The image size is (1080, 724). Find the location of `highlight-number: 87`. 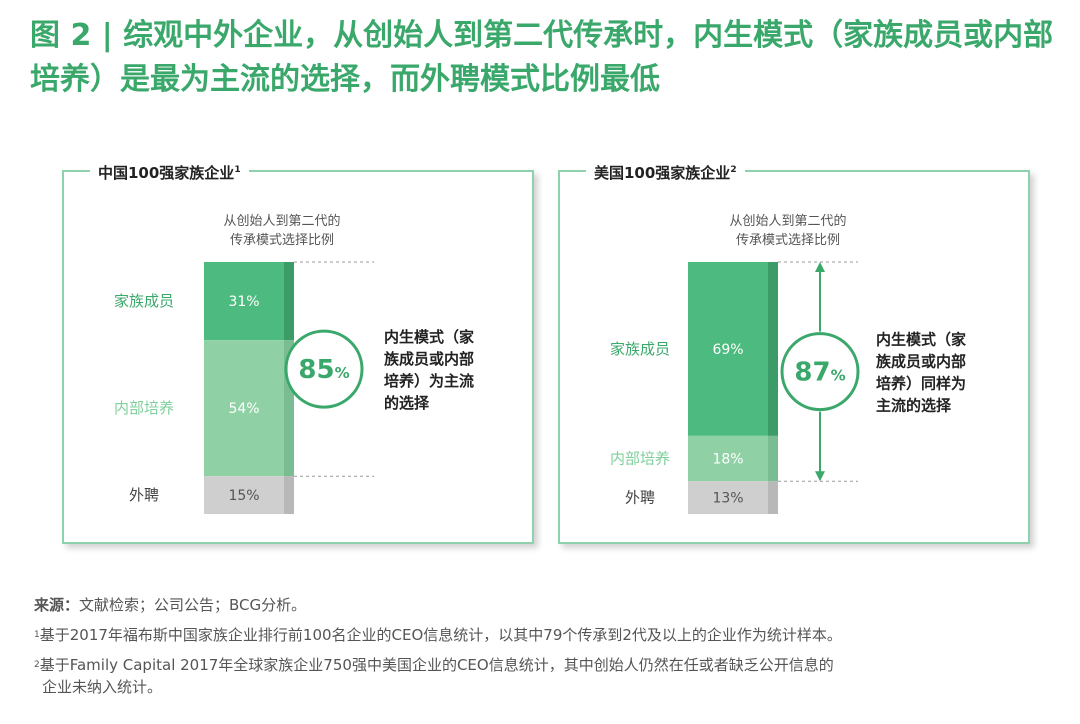

highlight-number: 87 is located at coordinates (812, 373).